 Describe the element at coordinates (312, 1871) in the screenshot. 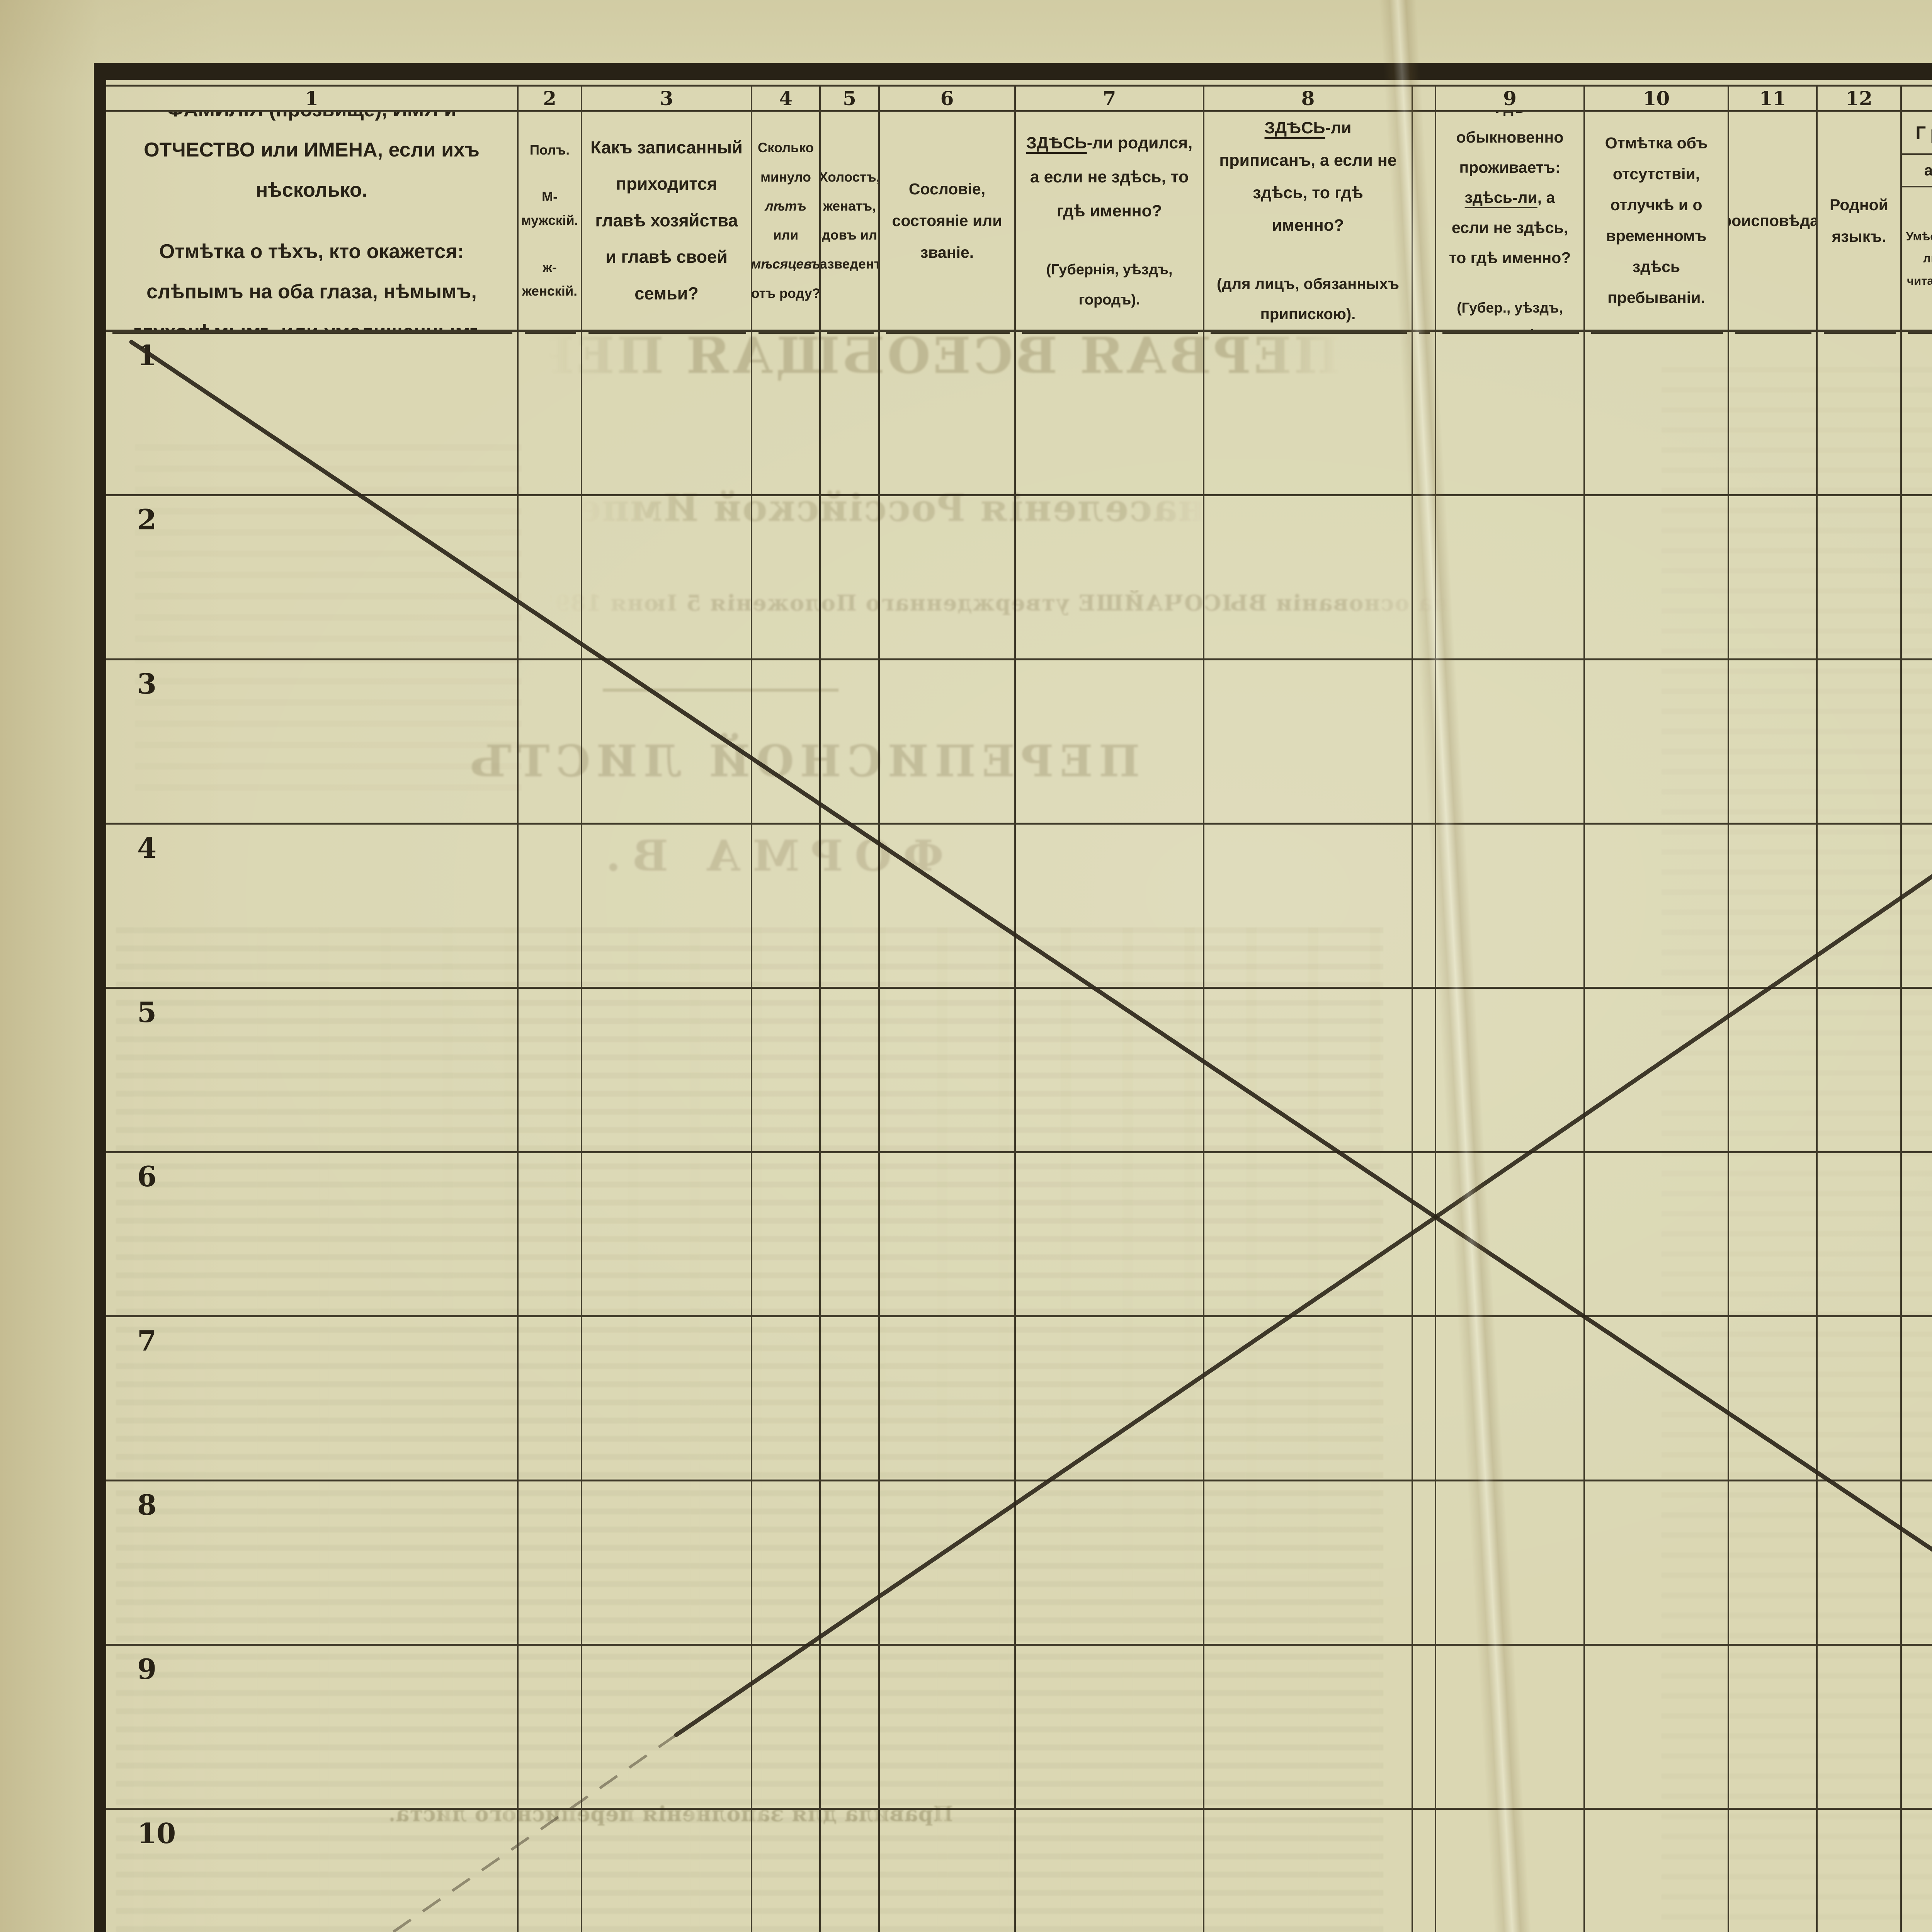

I see `name-cell: 10` at that location.